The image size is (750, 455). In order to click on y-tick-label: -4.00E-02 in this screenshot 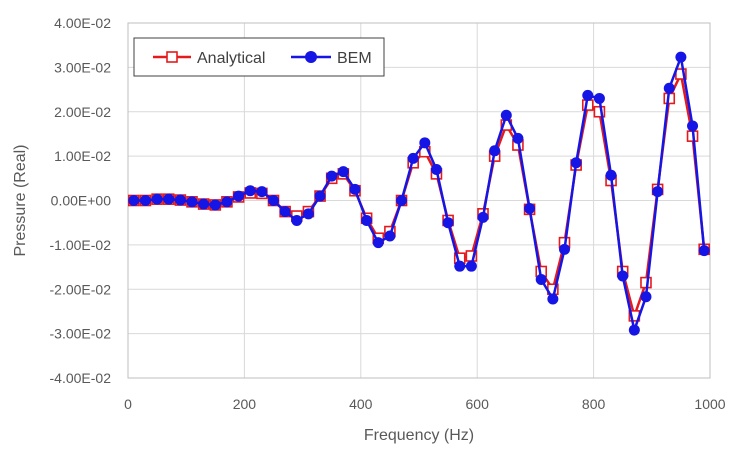, I will do `click(81, 378)`.